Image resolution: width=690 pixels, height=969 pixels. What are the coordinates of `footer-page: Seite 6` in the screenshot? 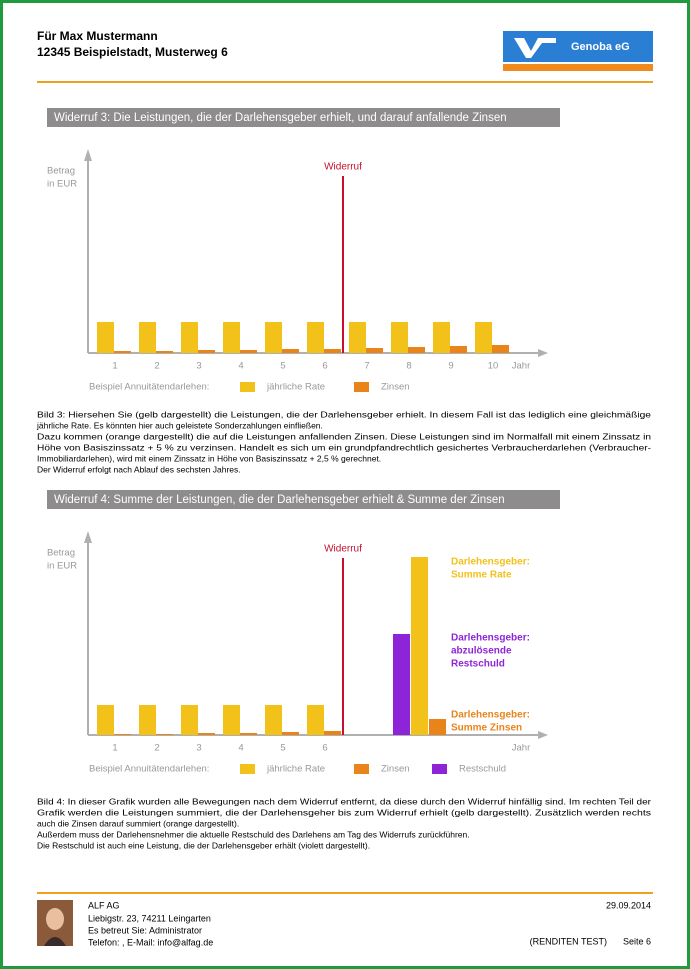 It's located at (637, 941).